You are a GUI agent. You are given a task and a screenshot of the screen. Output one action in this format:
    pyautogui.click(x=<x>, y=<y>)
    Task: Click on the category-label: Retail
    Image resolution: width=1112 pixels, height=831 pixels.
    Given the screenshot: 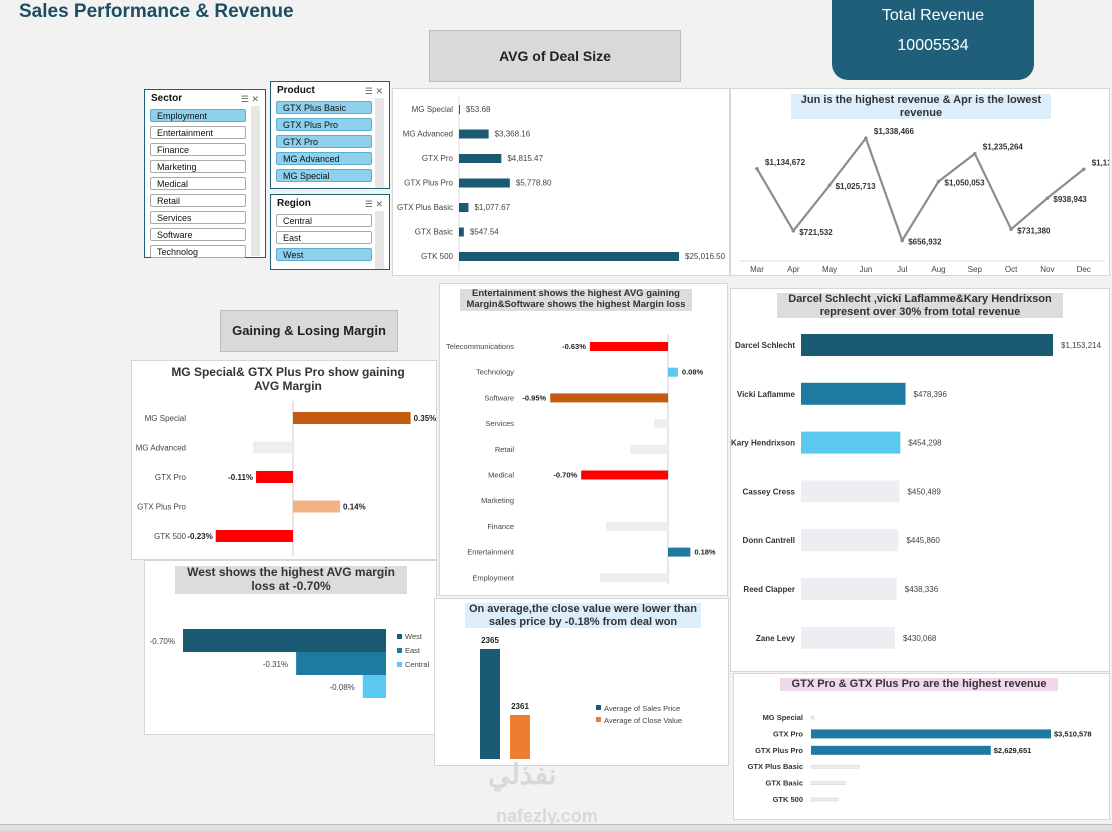 What is the action you would take?
    pyautogui.click(x=505, y=449)
    